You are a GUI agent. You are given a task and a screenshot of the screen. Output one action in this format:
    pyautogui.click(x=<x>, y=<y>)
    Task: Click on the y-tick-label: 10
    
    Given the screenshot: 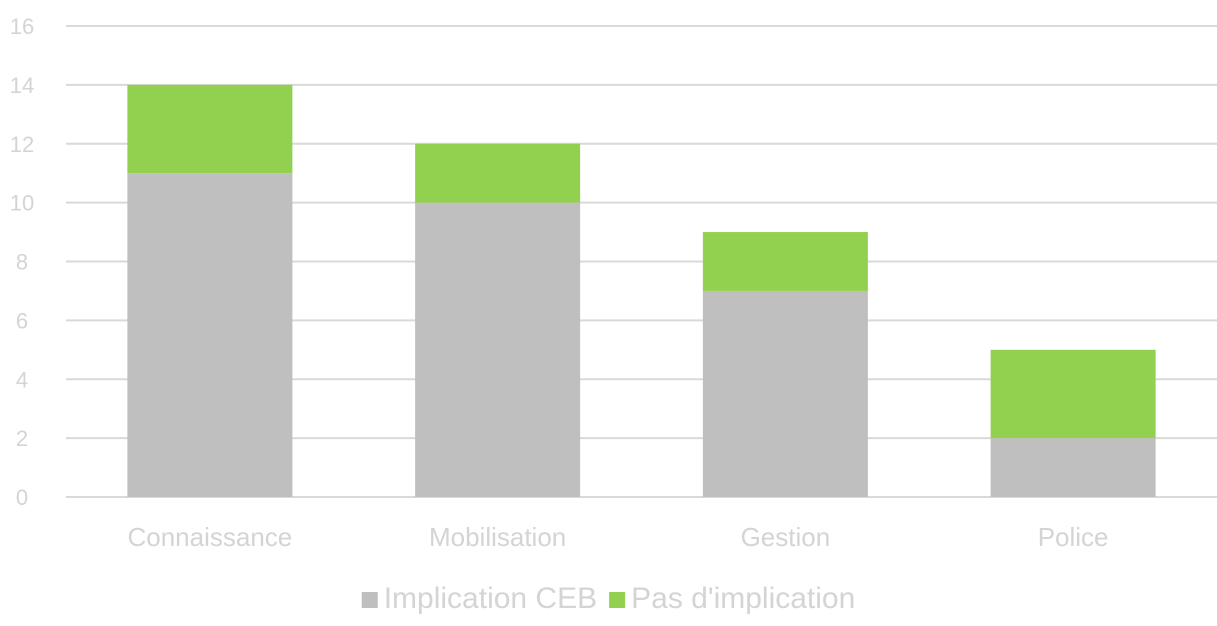 What is the action you would take?
    pyautogui.click(x=22, y=203)
    